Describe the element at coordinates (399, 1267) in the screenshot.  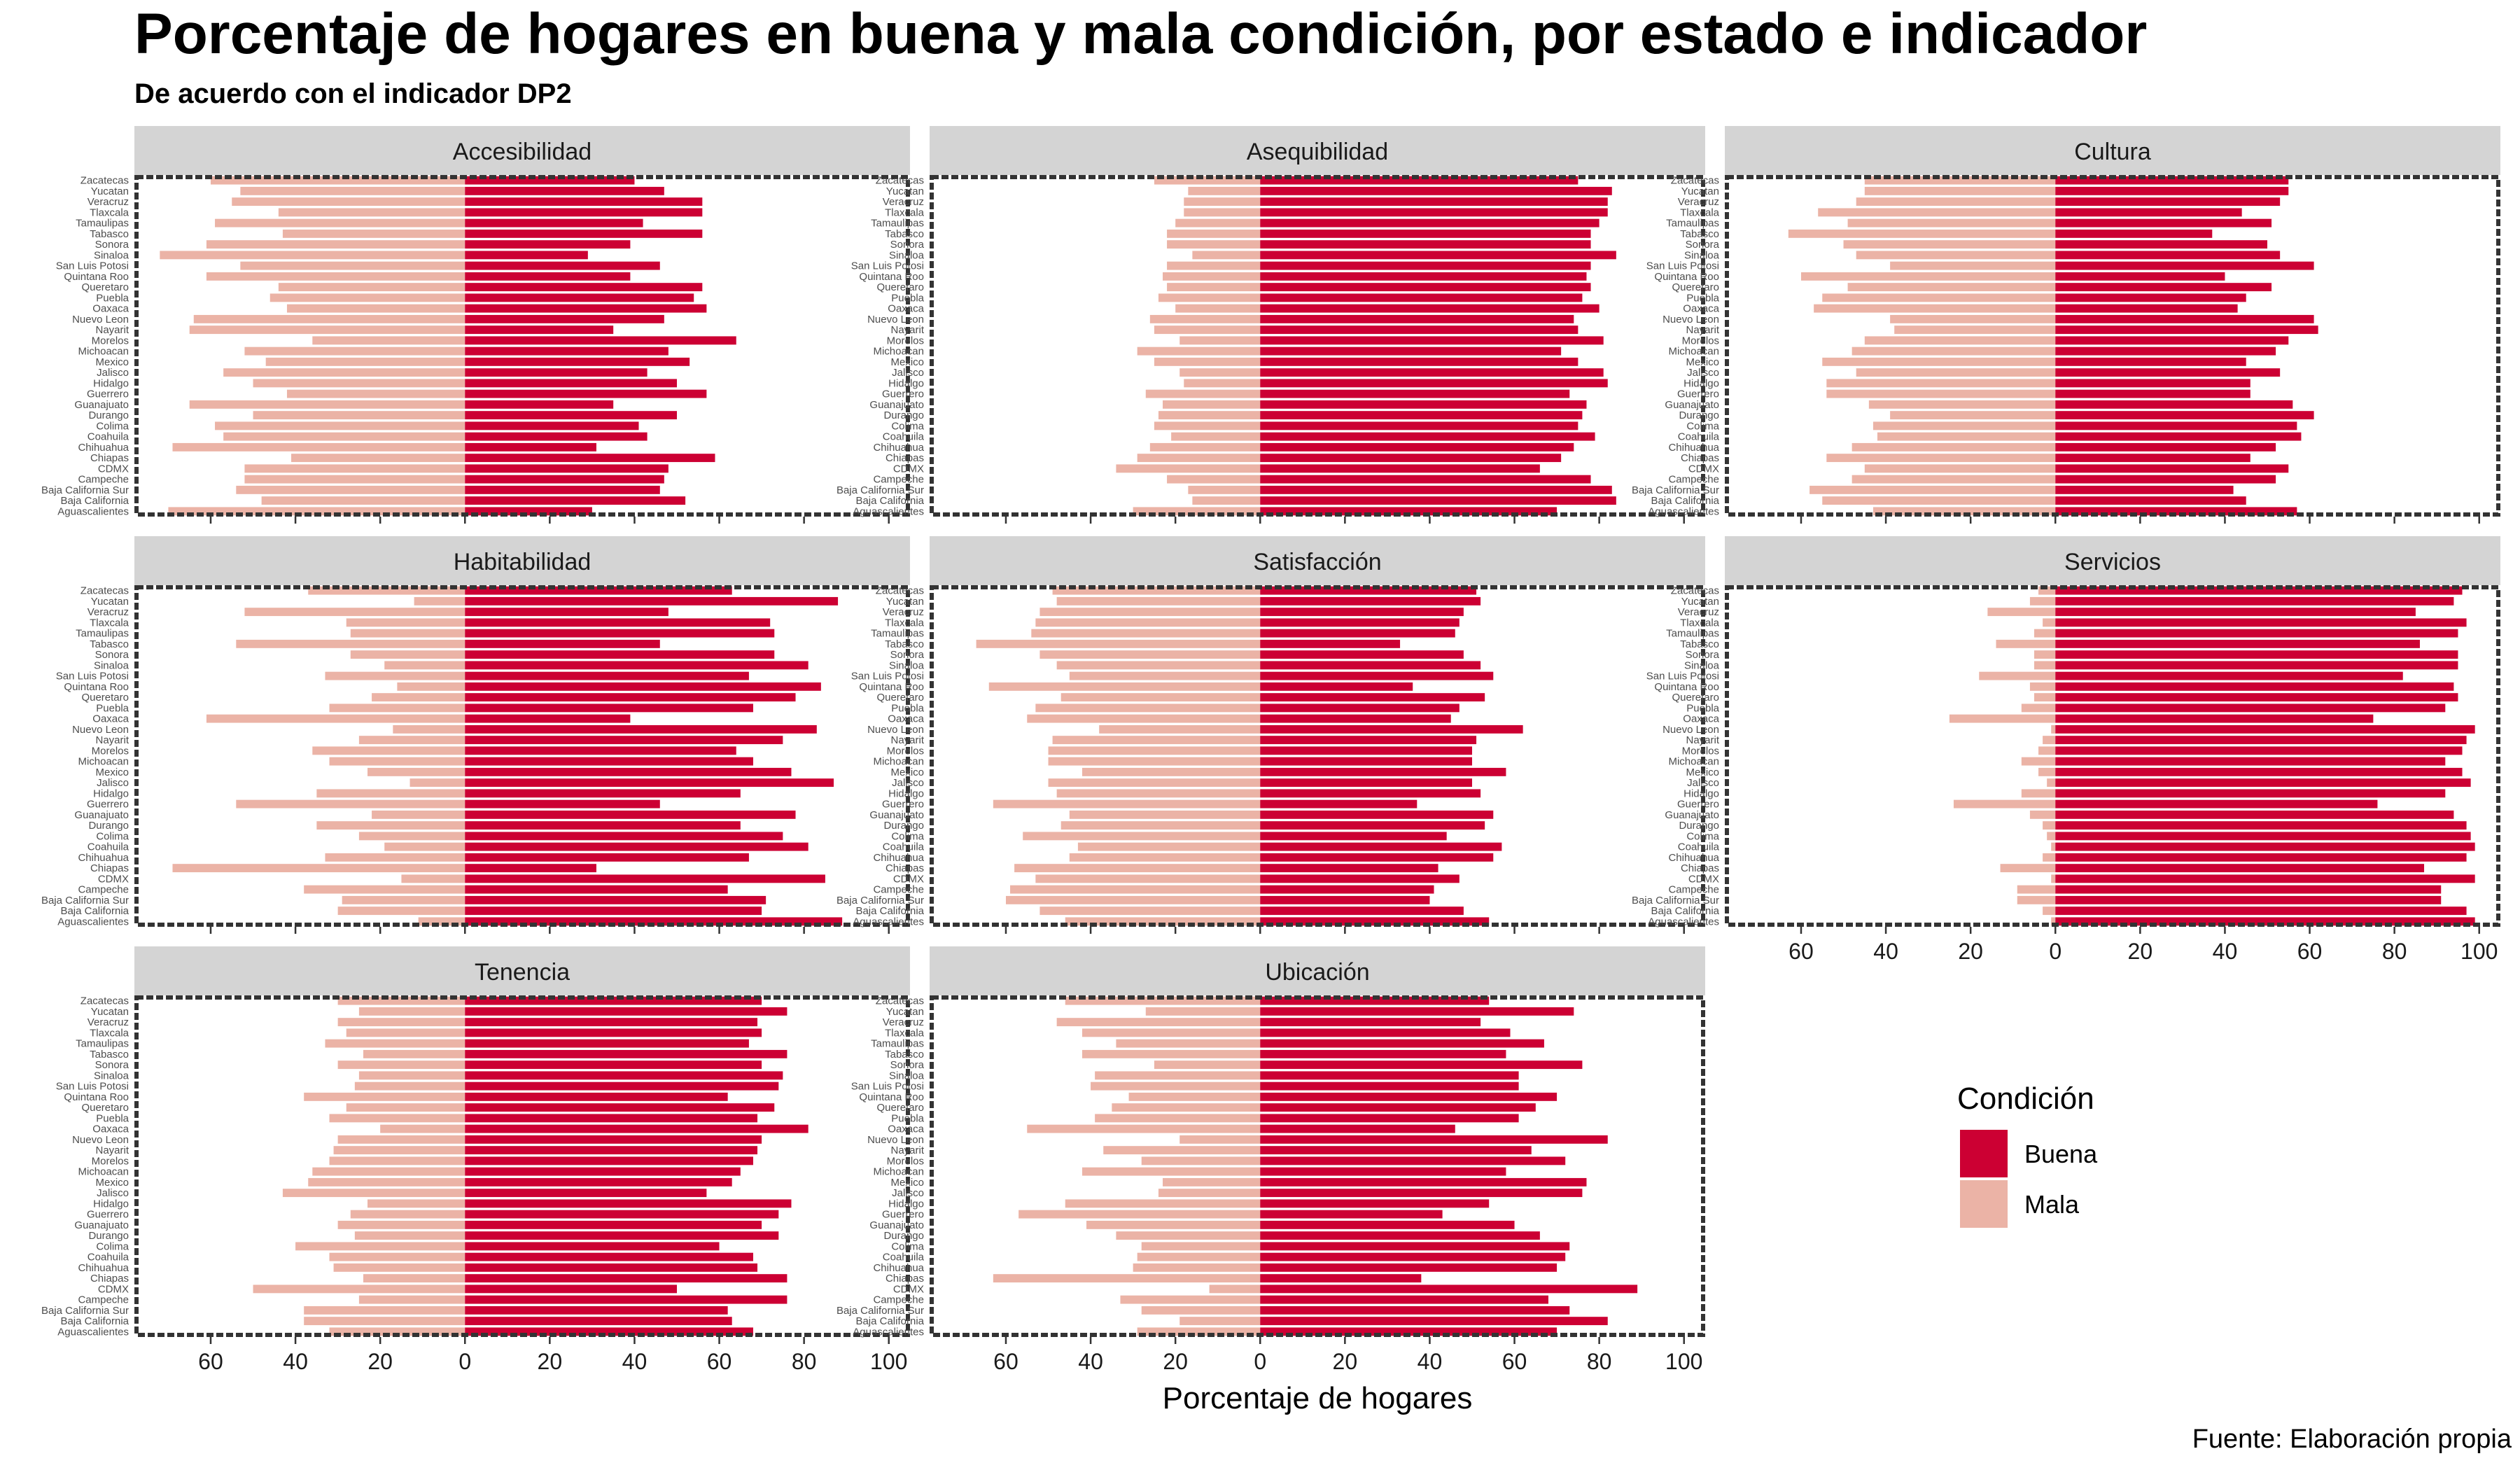
I see `bar-mala-tenencia-chihuahua` at that location.